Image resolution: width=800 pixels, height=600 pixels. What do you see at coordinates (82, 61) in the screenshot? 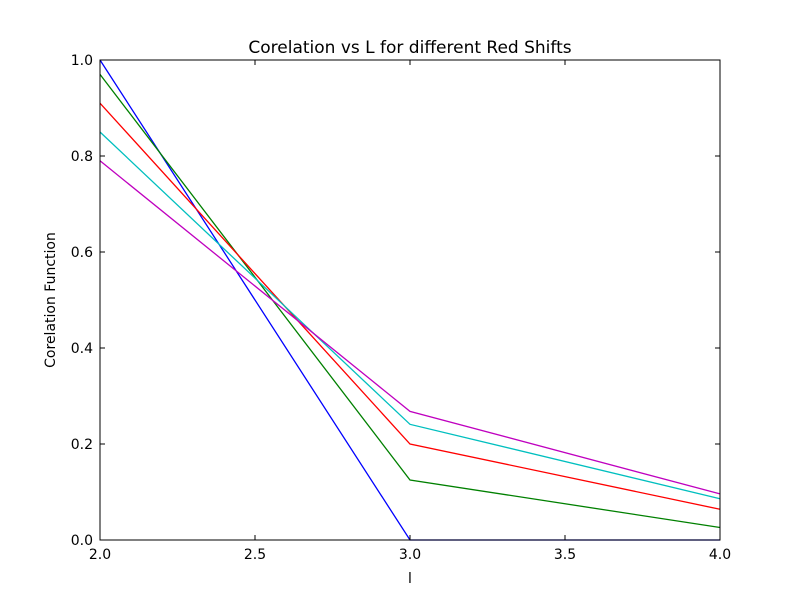
I see `y-tick-label: 1.0` at bounding box center [82, 61].